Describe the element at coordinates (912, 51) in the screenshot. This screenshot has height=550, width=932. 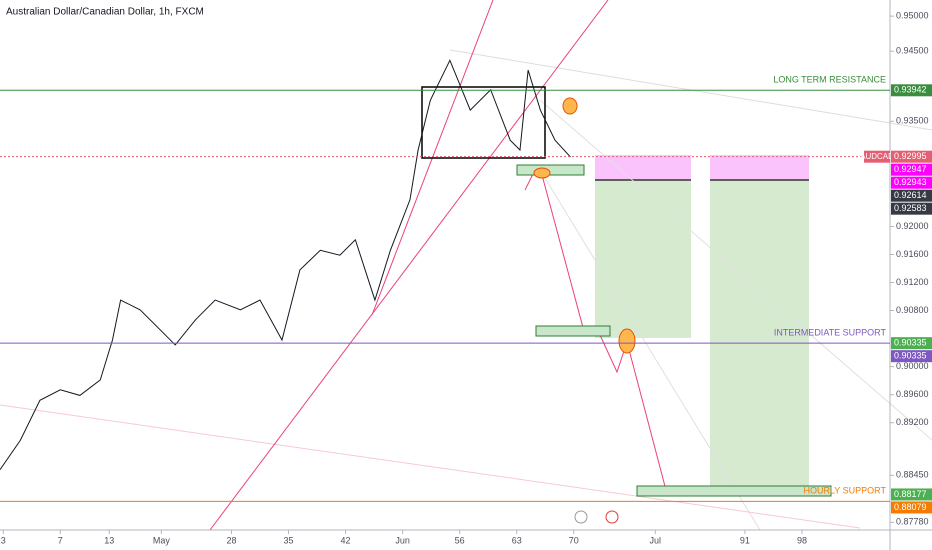
I see `y-tick-label: 0.94500` at that location.